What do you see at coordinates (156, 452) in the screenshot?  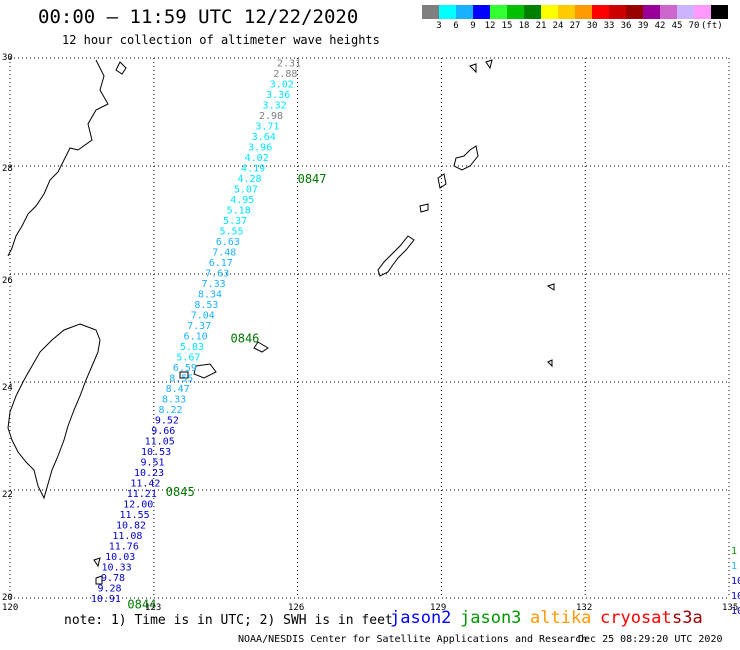 I see `wave-height-label: 10.53` at bounding box center [156, 452].